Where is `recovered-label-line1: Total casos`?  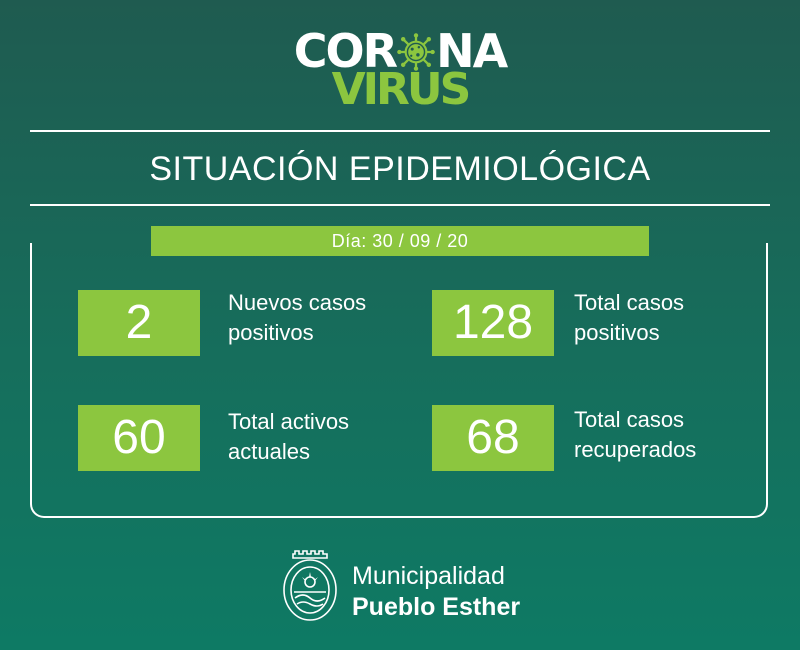
recovered-label-line1: Total casos is located at coordinates (629, 419).